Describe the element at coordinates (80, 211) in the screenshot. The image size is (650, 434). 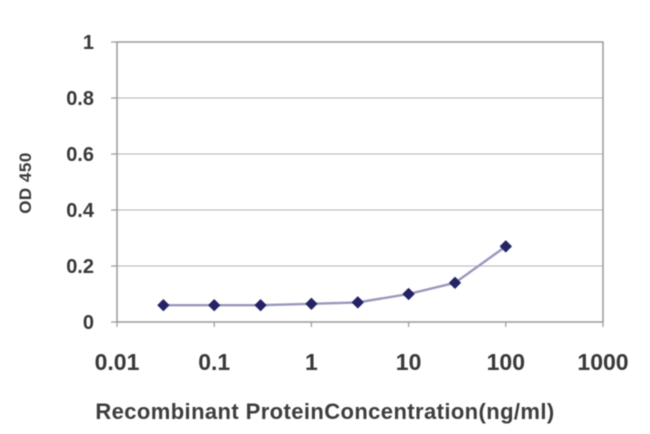
I see `y-tick-label: 0.4` at that location.